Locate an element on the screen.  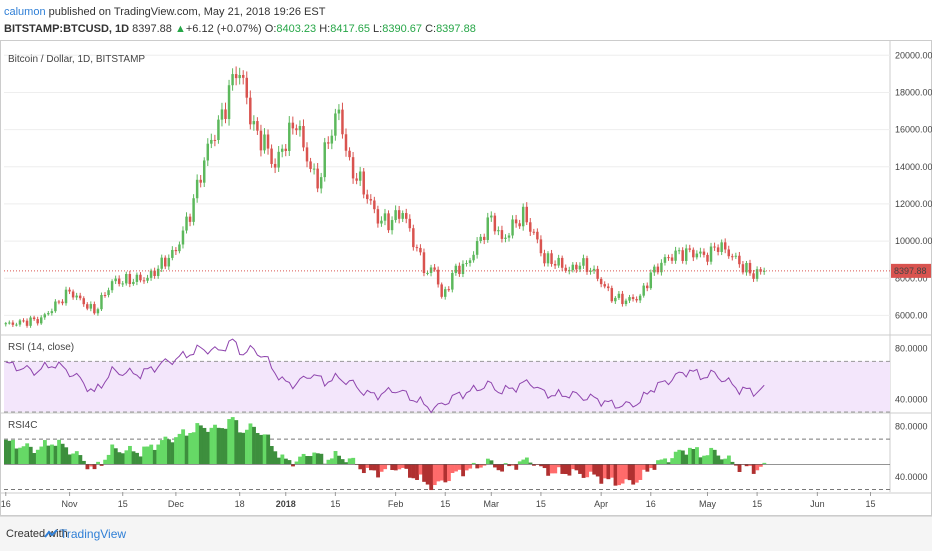
price-tick-label: 16000.00 is located at coordinates (913, 130).